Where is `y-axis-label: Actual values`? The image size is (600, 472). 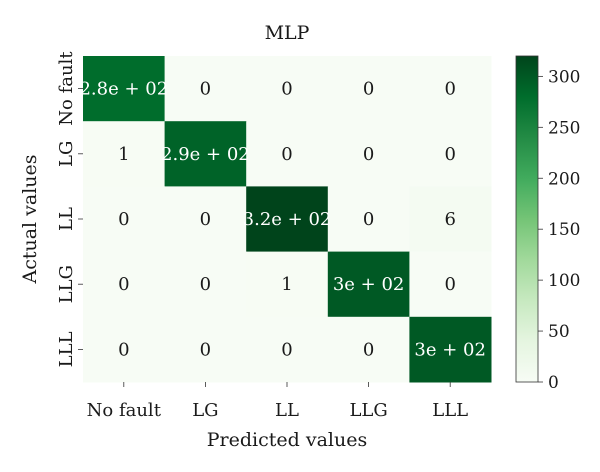 y-axis-label: Actual values is located at coordinates (30, 219).